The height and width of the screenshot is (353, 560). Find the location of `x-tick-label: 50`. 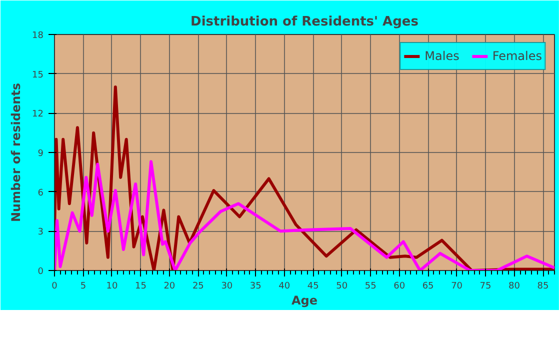

x-tick-label: 50 is located at coordinates (342, 287).